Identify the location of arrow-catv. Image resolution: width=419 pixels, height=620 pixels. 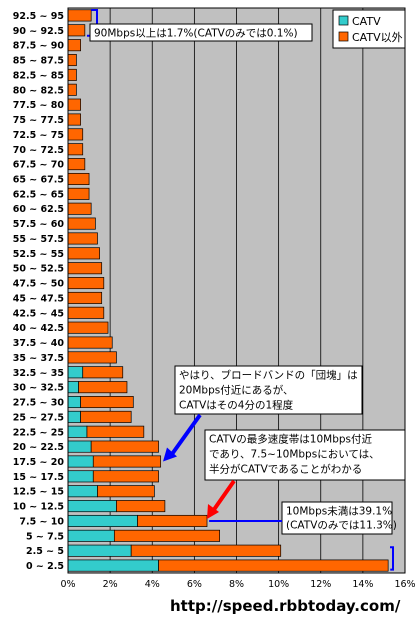
(223, 496).